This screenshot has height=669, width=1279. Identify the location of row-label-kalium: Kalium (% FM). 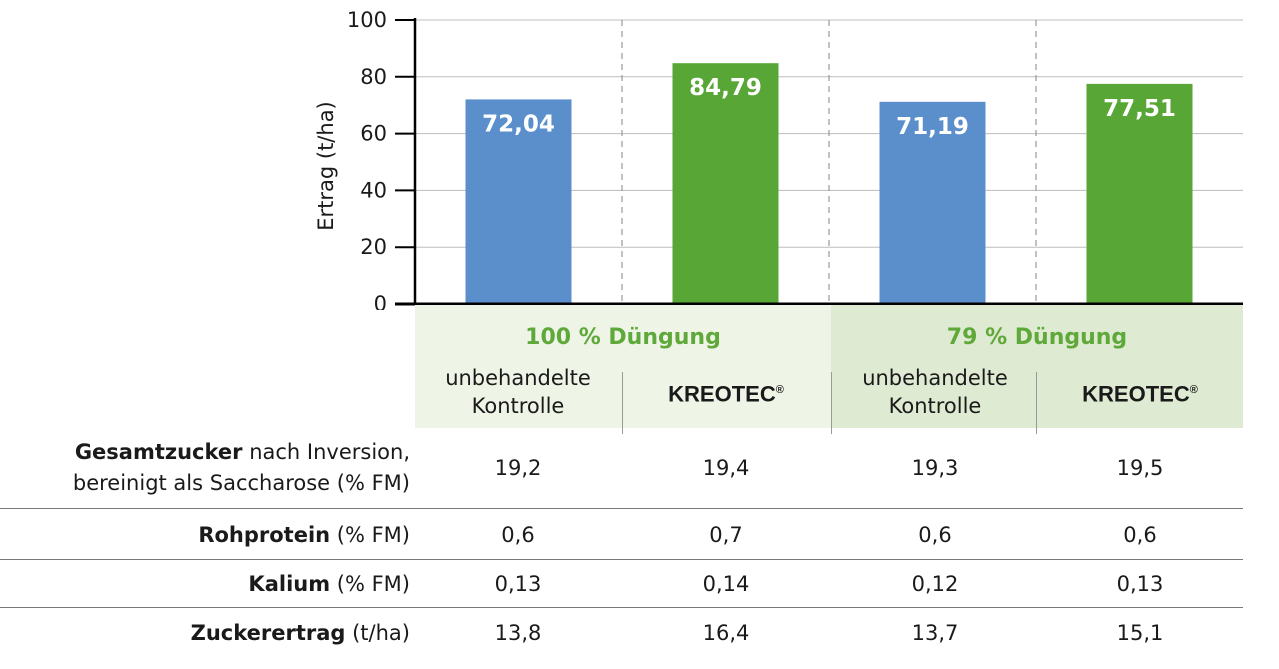
(205, 584).